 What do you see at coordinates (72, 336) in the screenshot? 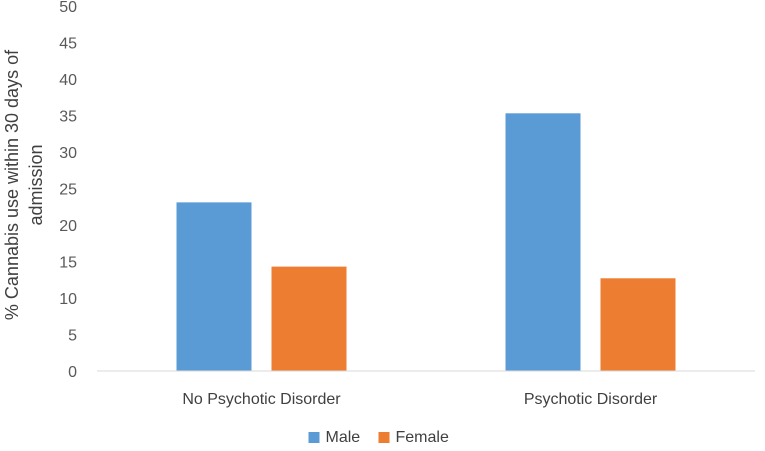
I see `y-tick-label: 5` at bounding box center [72, 336].